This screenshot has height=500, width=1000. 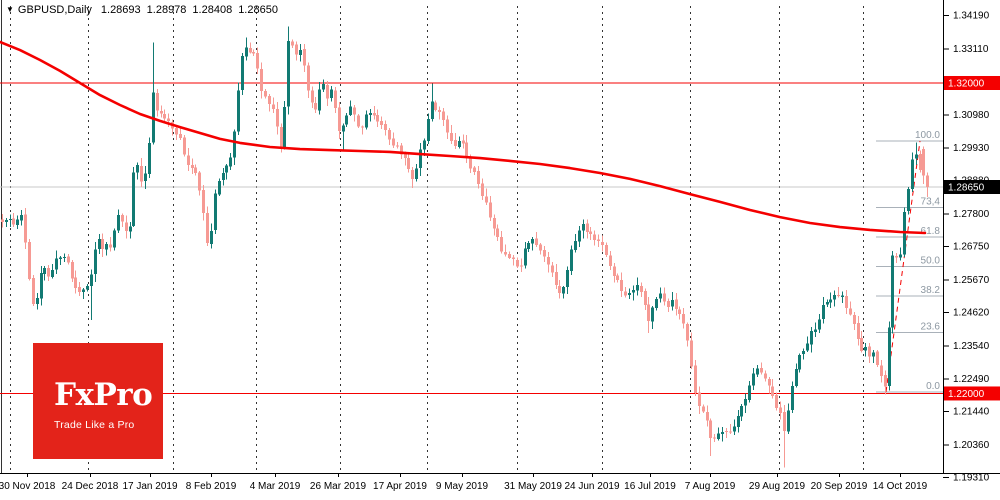 What do you see at coordinates (166, 10) in the screenshot?
I see `quote-high: 1.28978` at bounding box center [166, 10].